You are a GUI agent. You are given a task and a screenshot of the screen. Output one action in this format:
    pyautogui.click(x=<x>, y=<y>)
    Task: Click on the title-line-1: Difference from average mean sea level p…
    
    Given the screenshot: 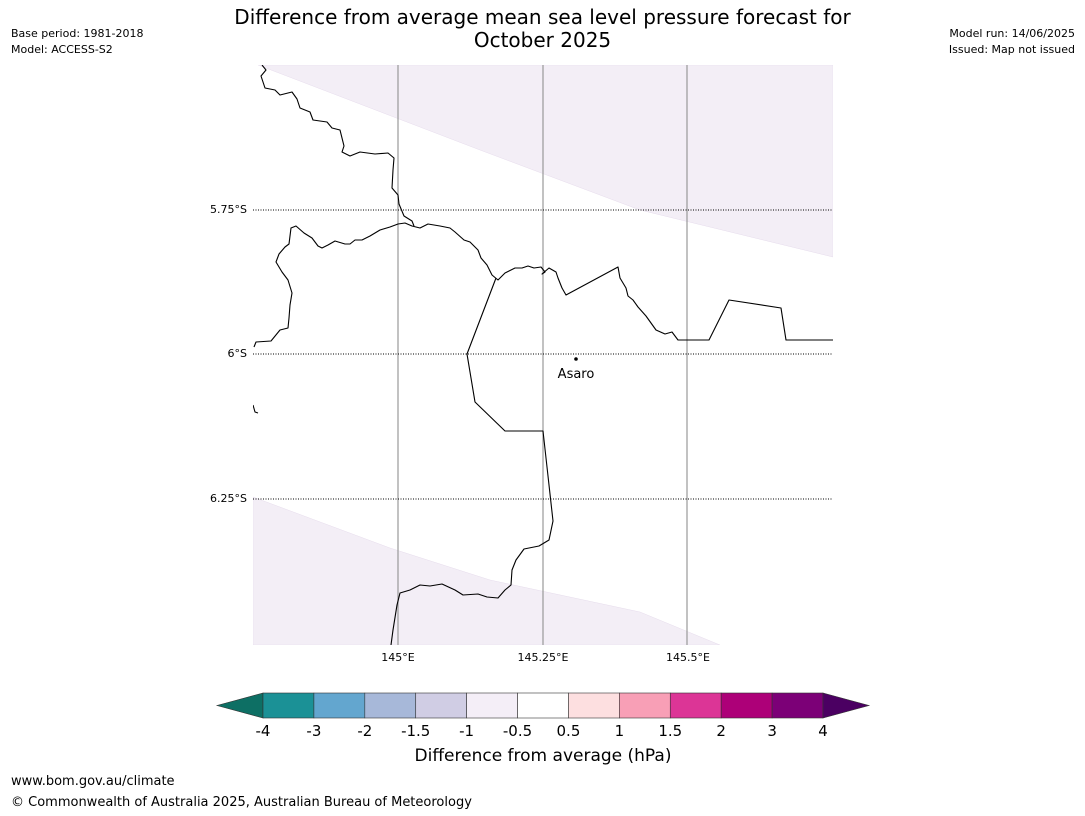 What is the action you would take?
    pyautogui.click(x=542, y=17)
    